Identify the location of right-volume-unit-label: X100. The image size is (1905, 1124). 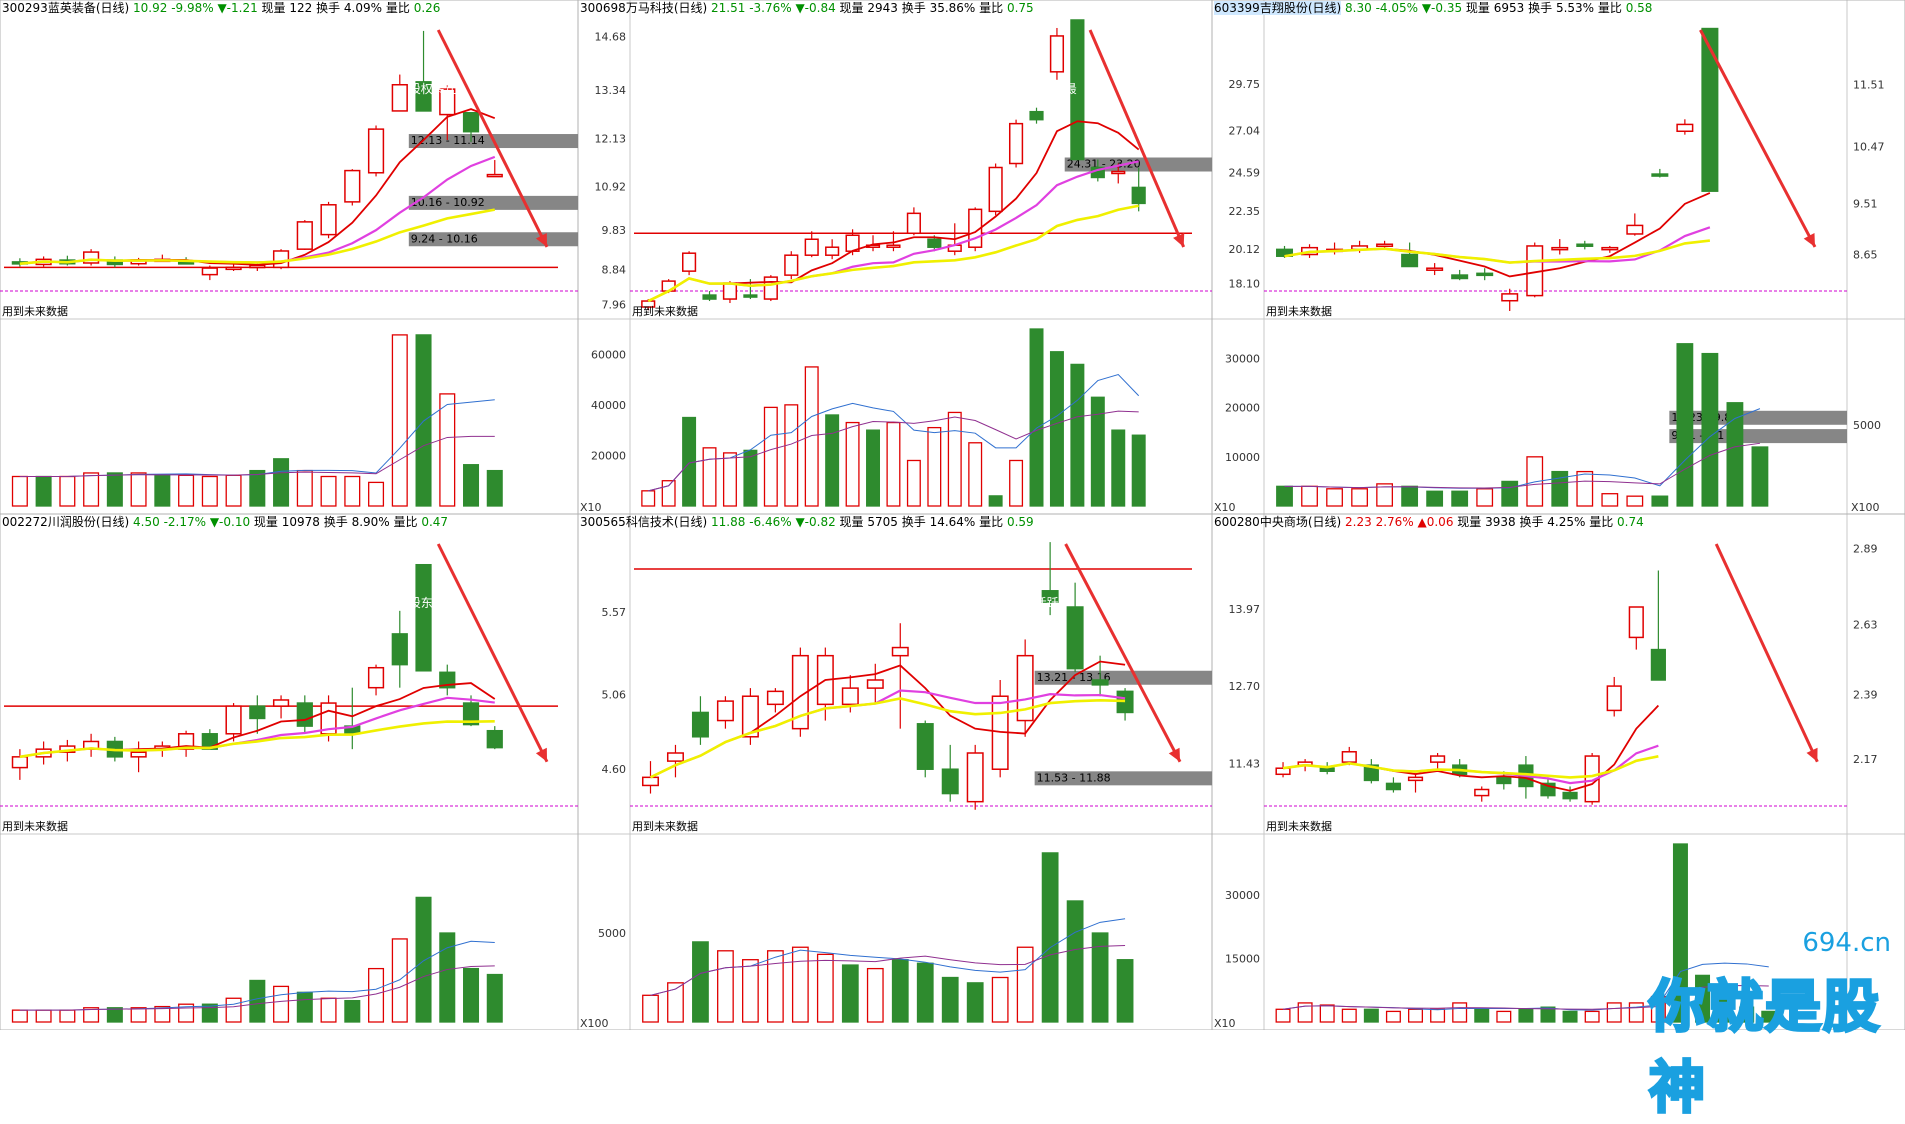
(1865, 507).